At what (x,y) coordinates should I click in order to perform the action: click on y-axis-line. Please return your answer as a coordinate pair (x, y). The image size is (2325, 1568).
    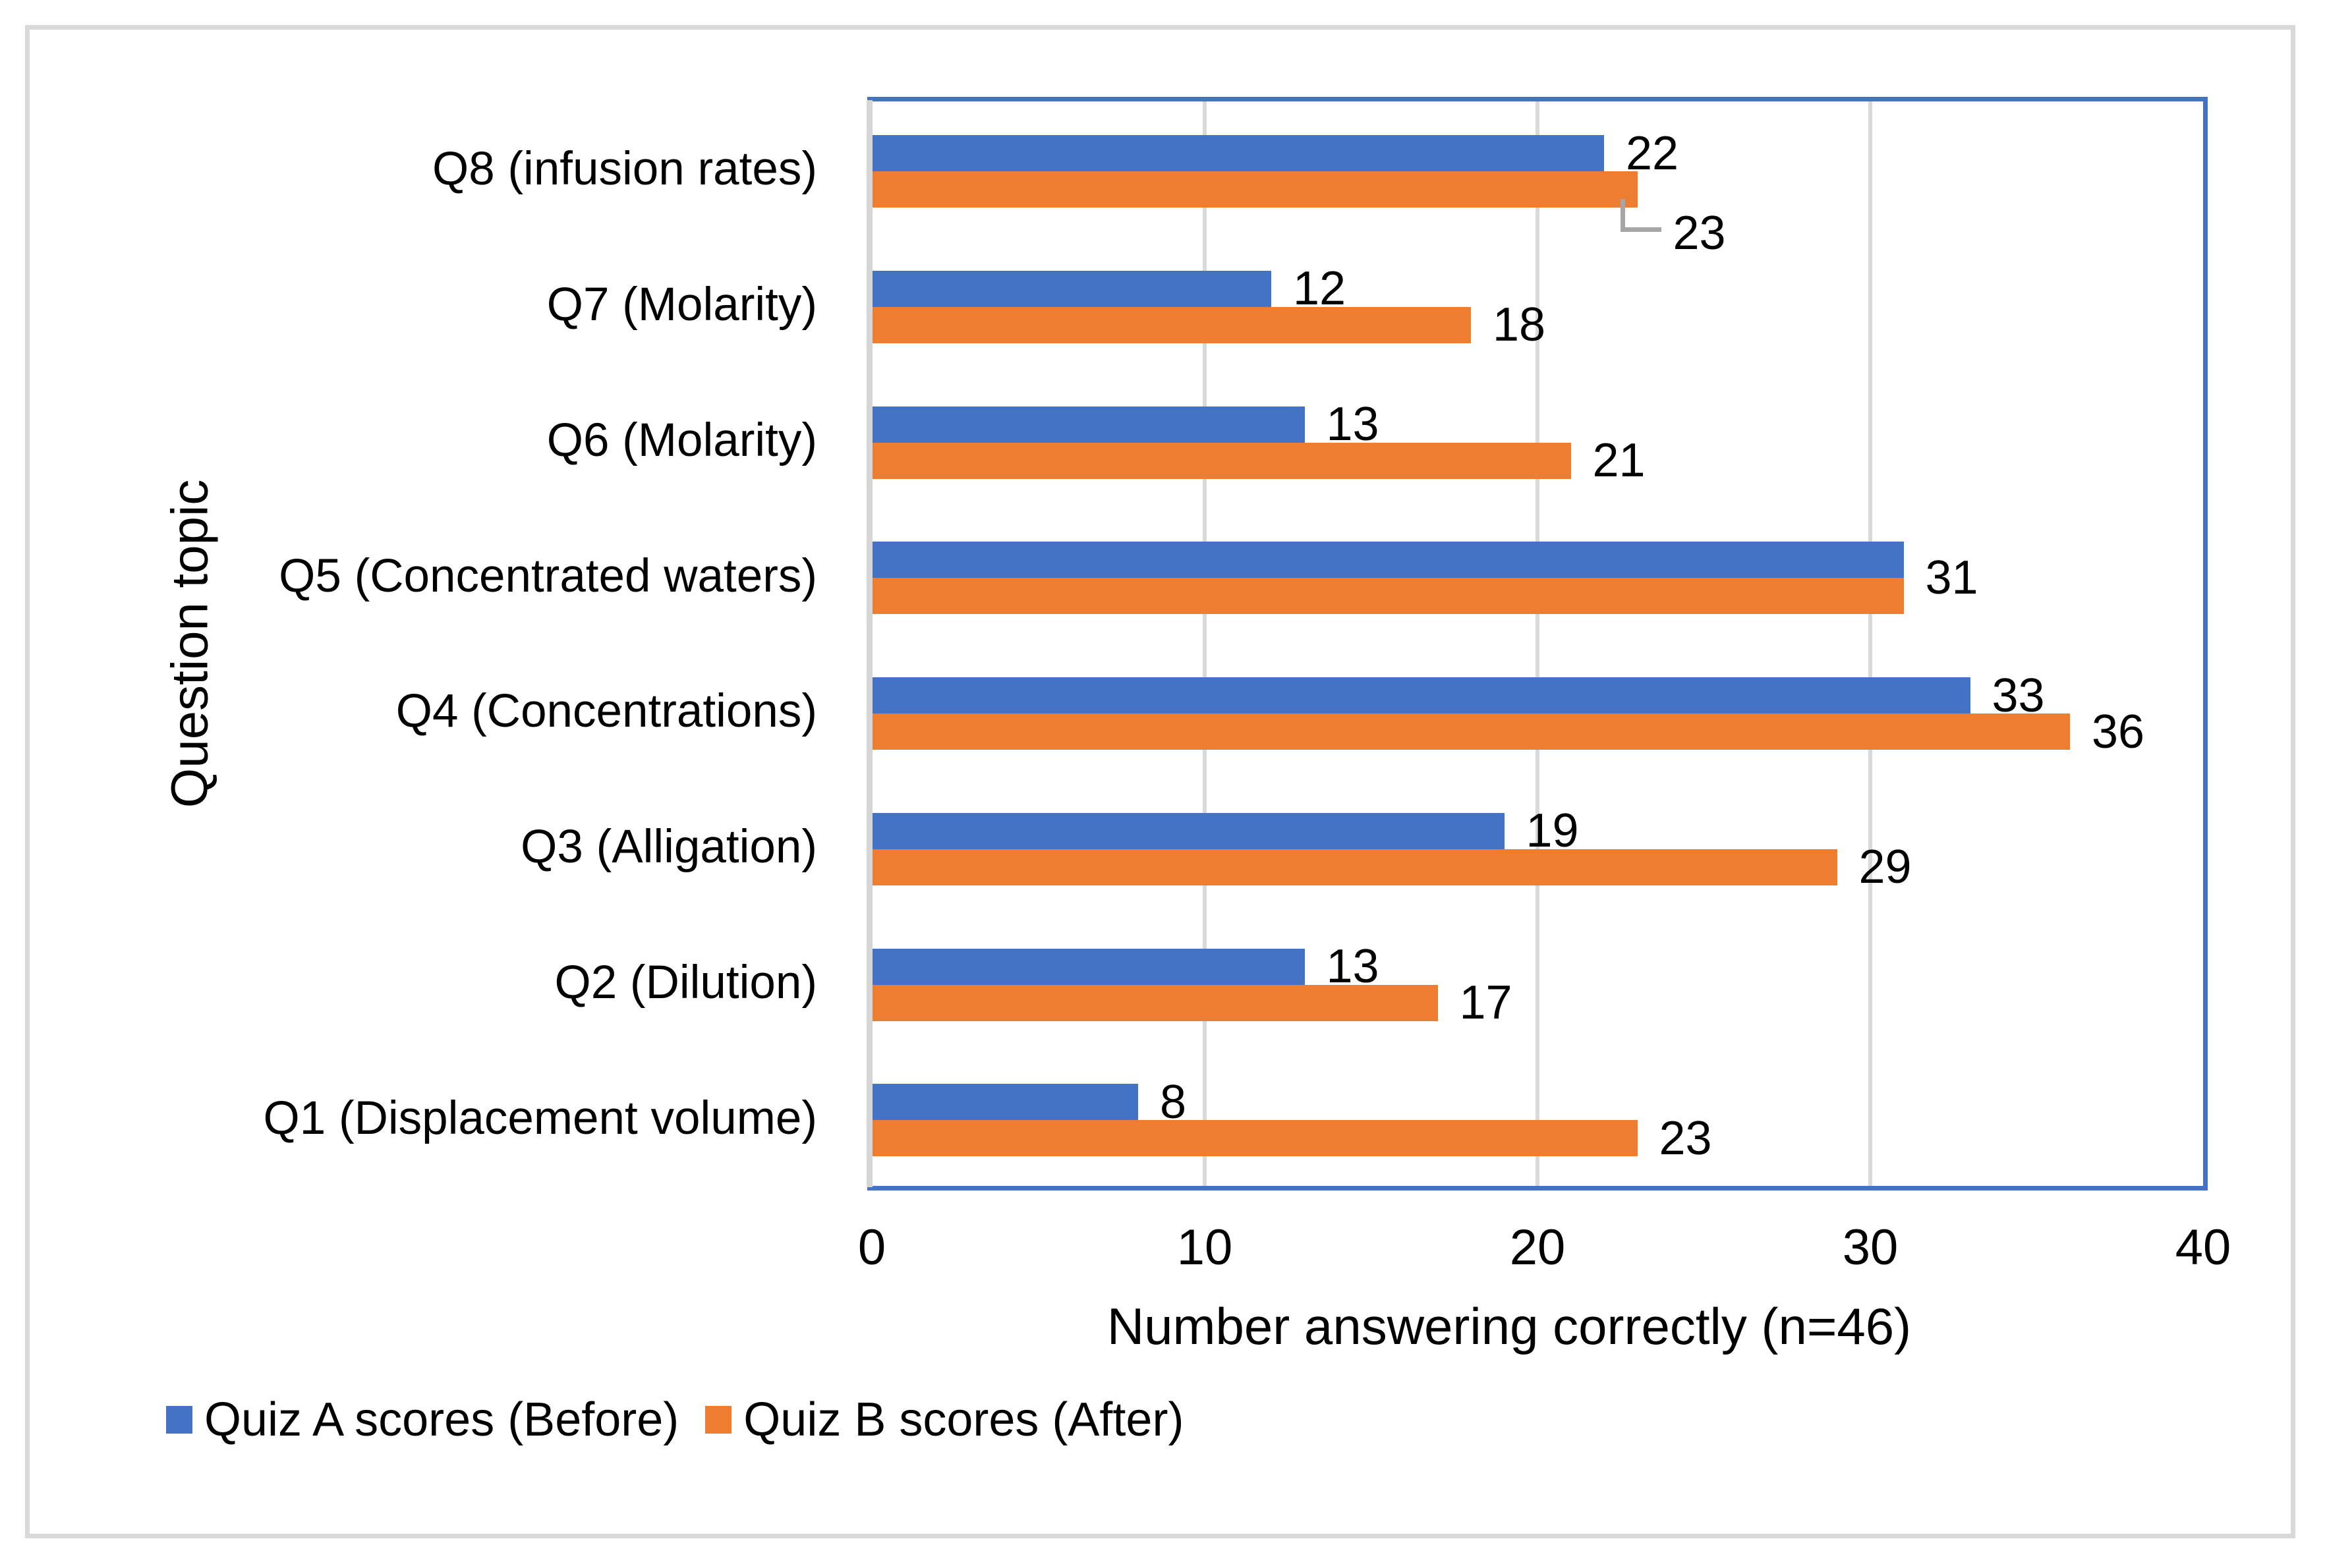
    Looking at the image, I should click on (870, 643).